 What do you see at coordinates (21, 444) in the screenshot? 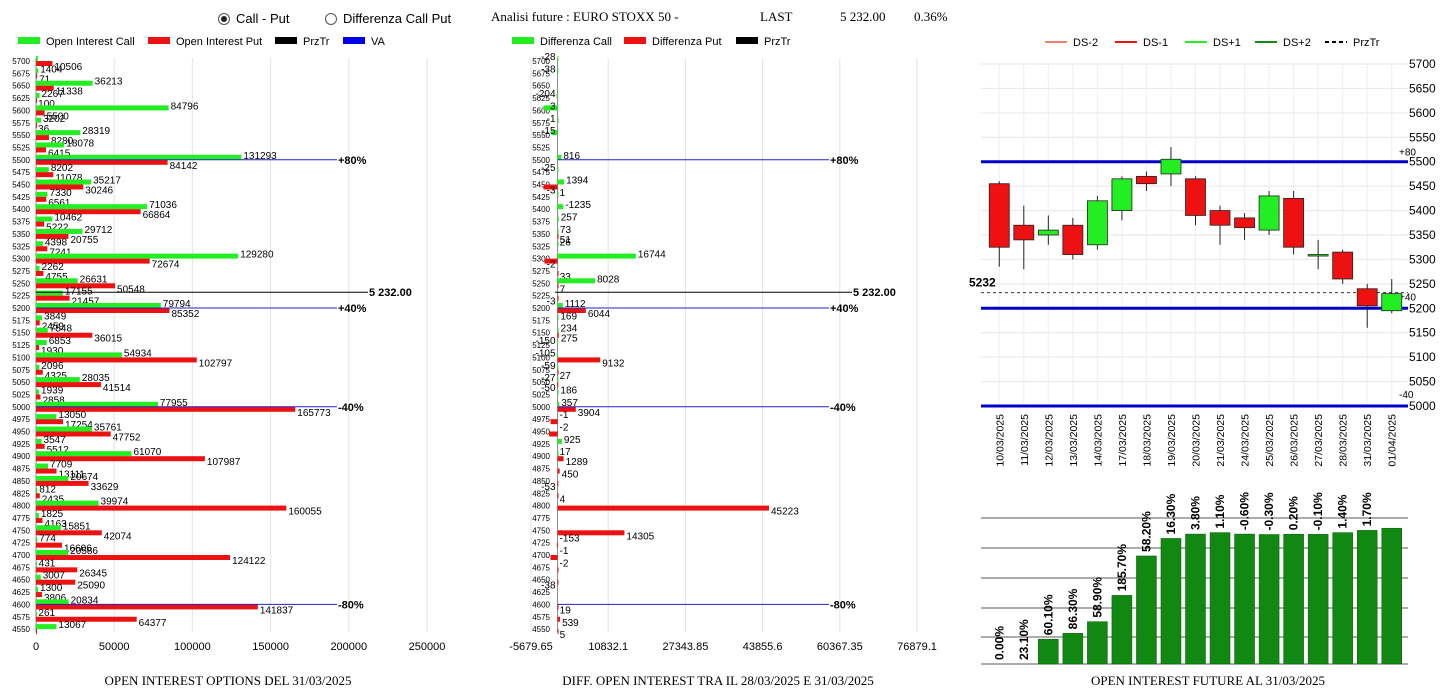
I see `oi-strike-label: 4925` at bounding box center [21, 444].